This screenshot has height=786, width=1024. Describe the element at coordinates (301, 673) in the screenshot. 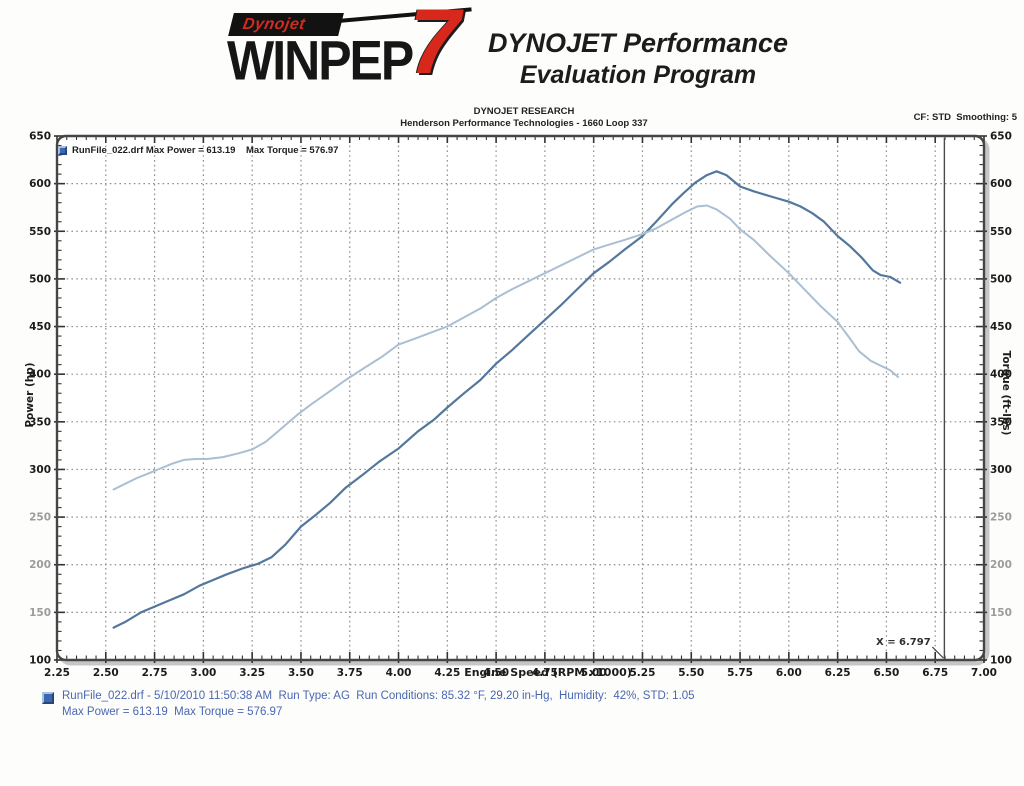

I see `svg-text: 3.50` at that location.